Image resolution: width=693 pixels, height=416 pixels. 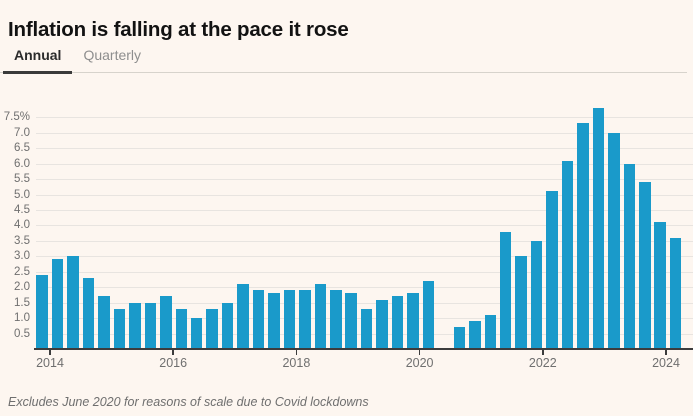 What do you see at coordinates (22, 256) in the screenshot?
I see `y-axis-tick-label: 3.0` at bounding box center [22, 256].